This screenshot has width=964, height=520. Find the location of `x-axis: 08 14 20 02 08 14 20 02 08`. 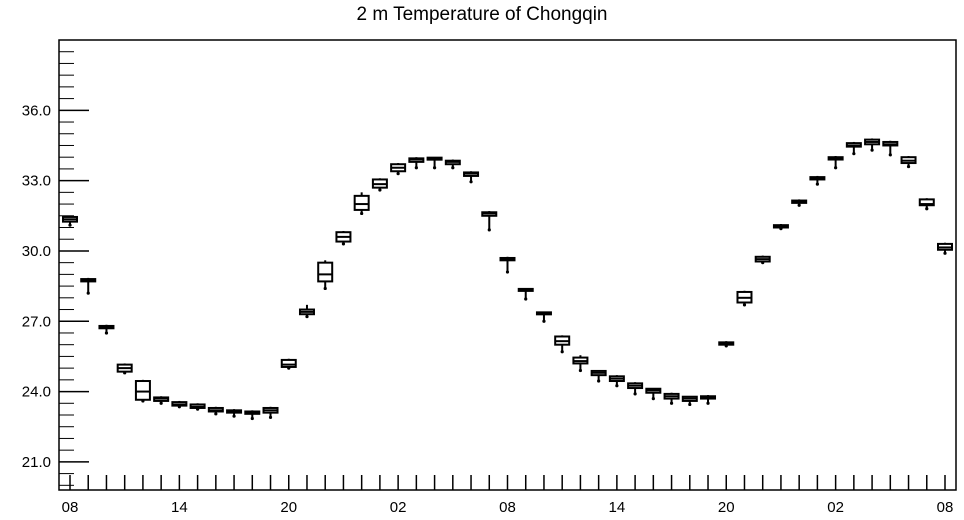

x-axis: 08 14 20 02 08 14 20 02 08 is located at coordinates (508, 495).